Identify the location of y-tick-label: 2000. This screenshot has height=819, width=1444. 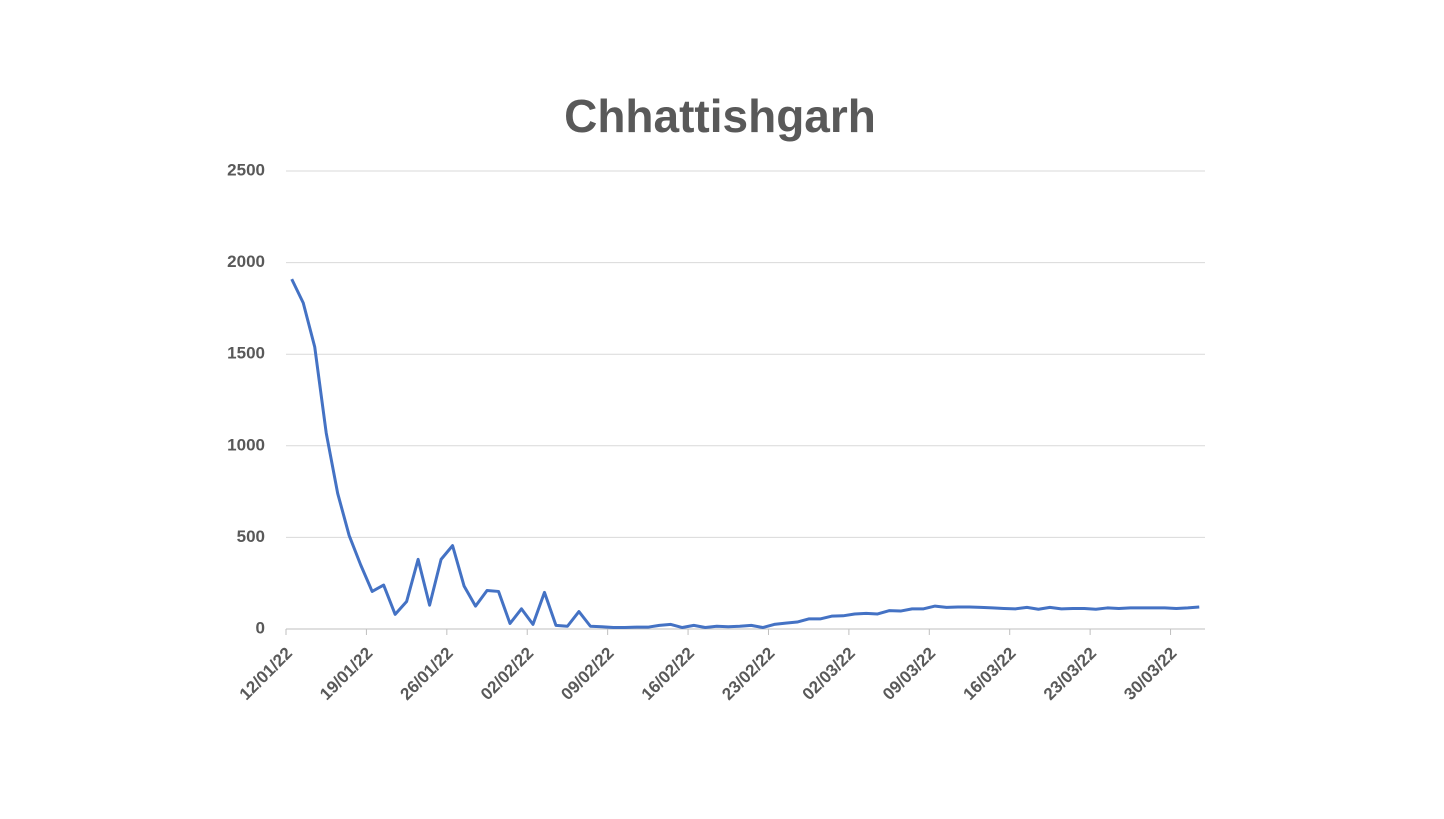
(246, 261).